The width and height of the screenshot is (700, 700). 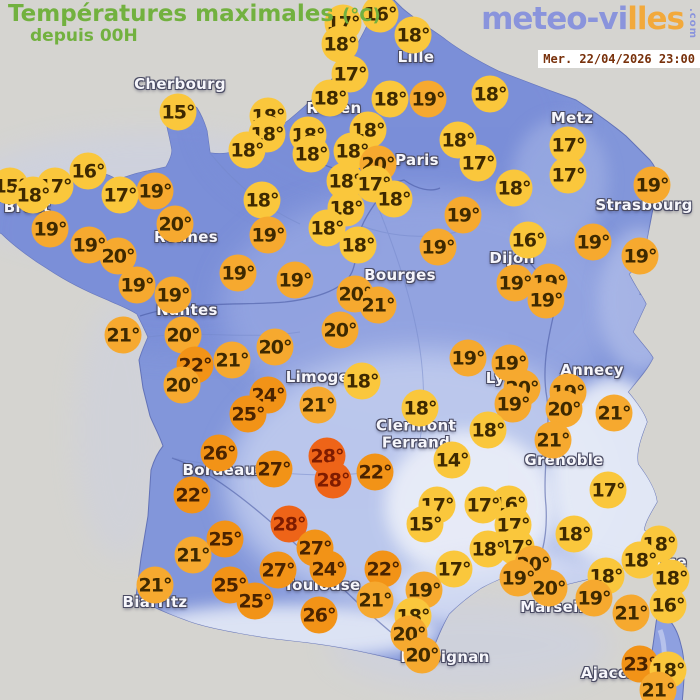 I want to click on logo-part-blue: meteo-vi, so click(x=554, y=19).